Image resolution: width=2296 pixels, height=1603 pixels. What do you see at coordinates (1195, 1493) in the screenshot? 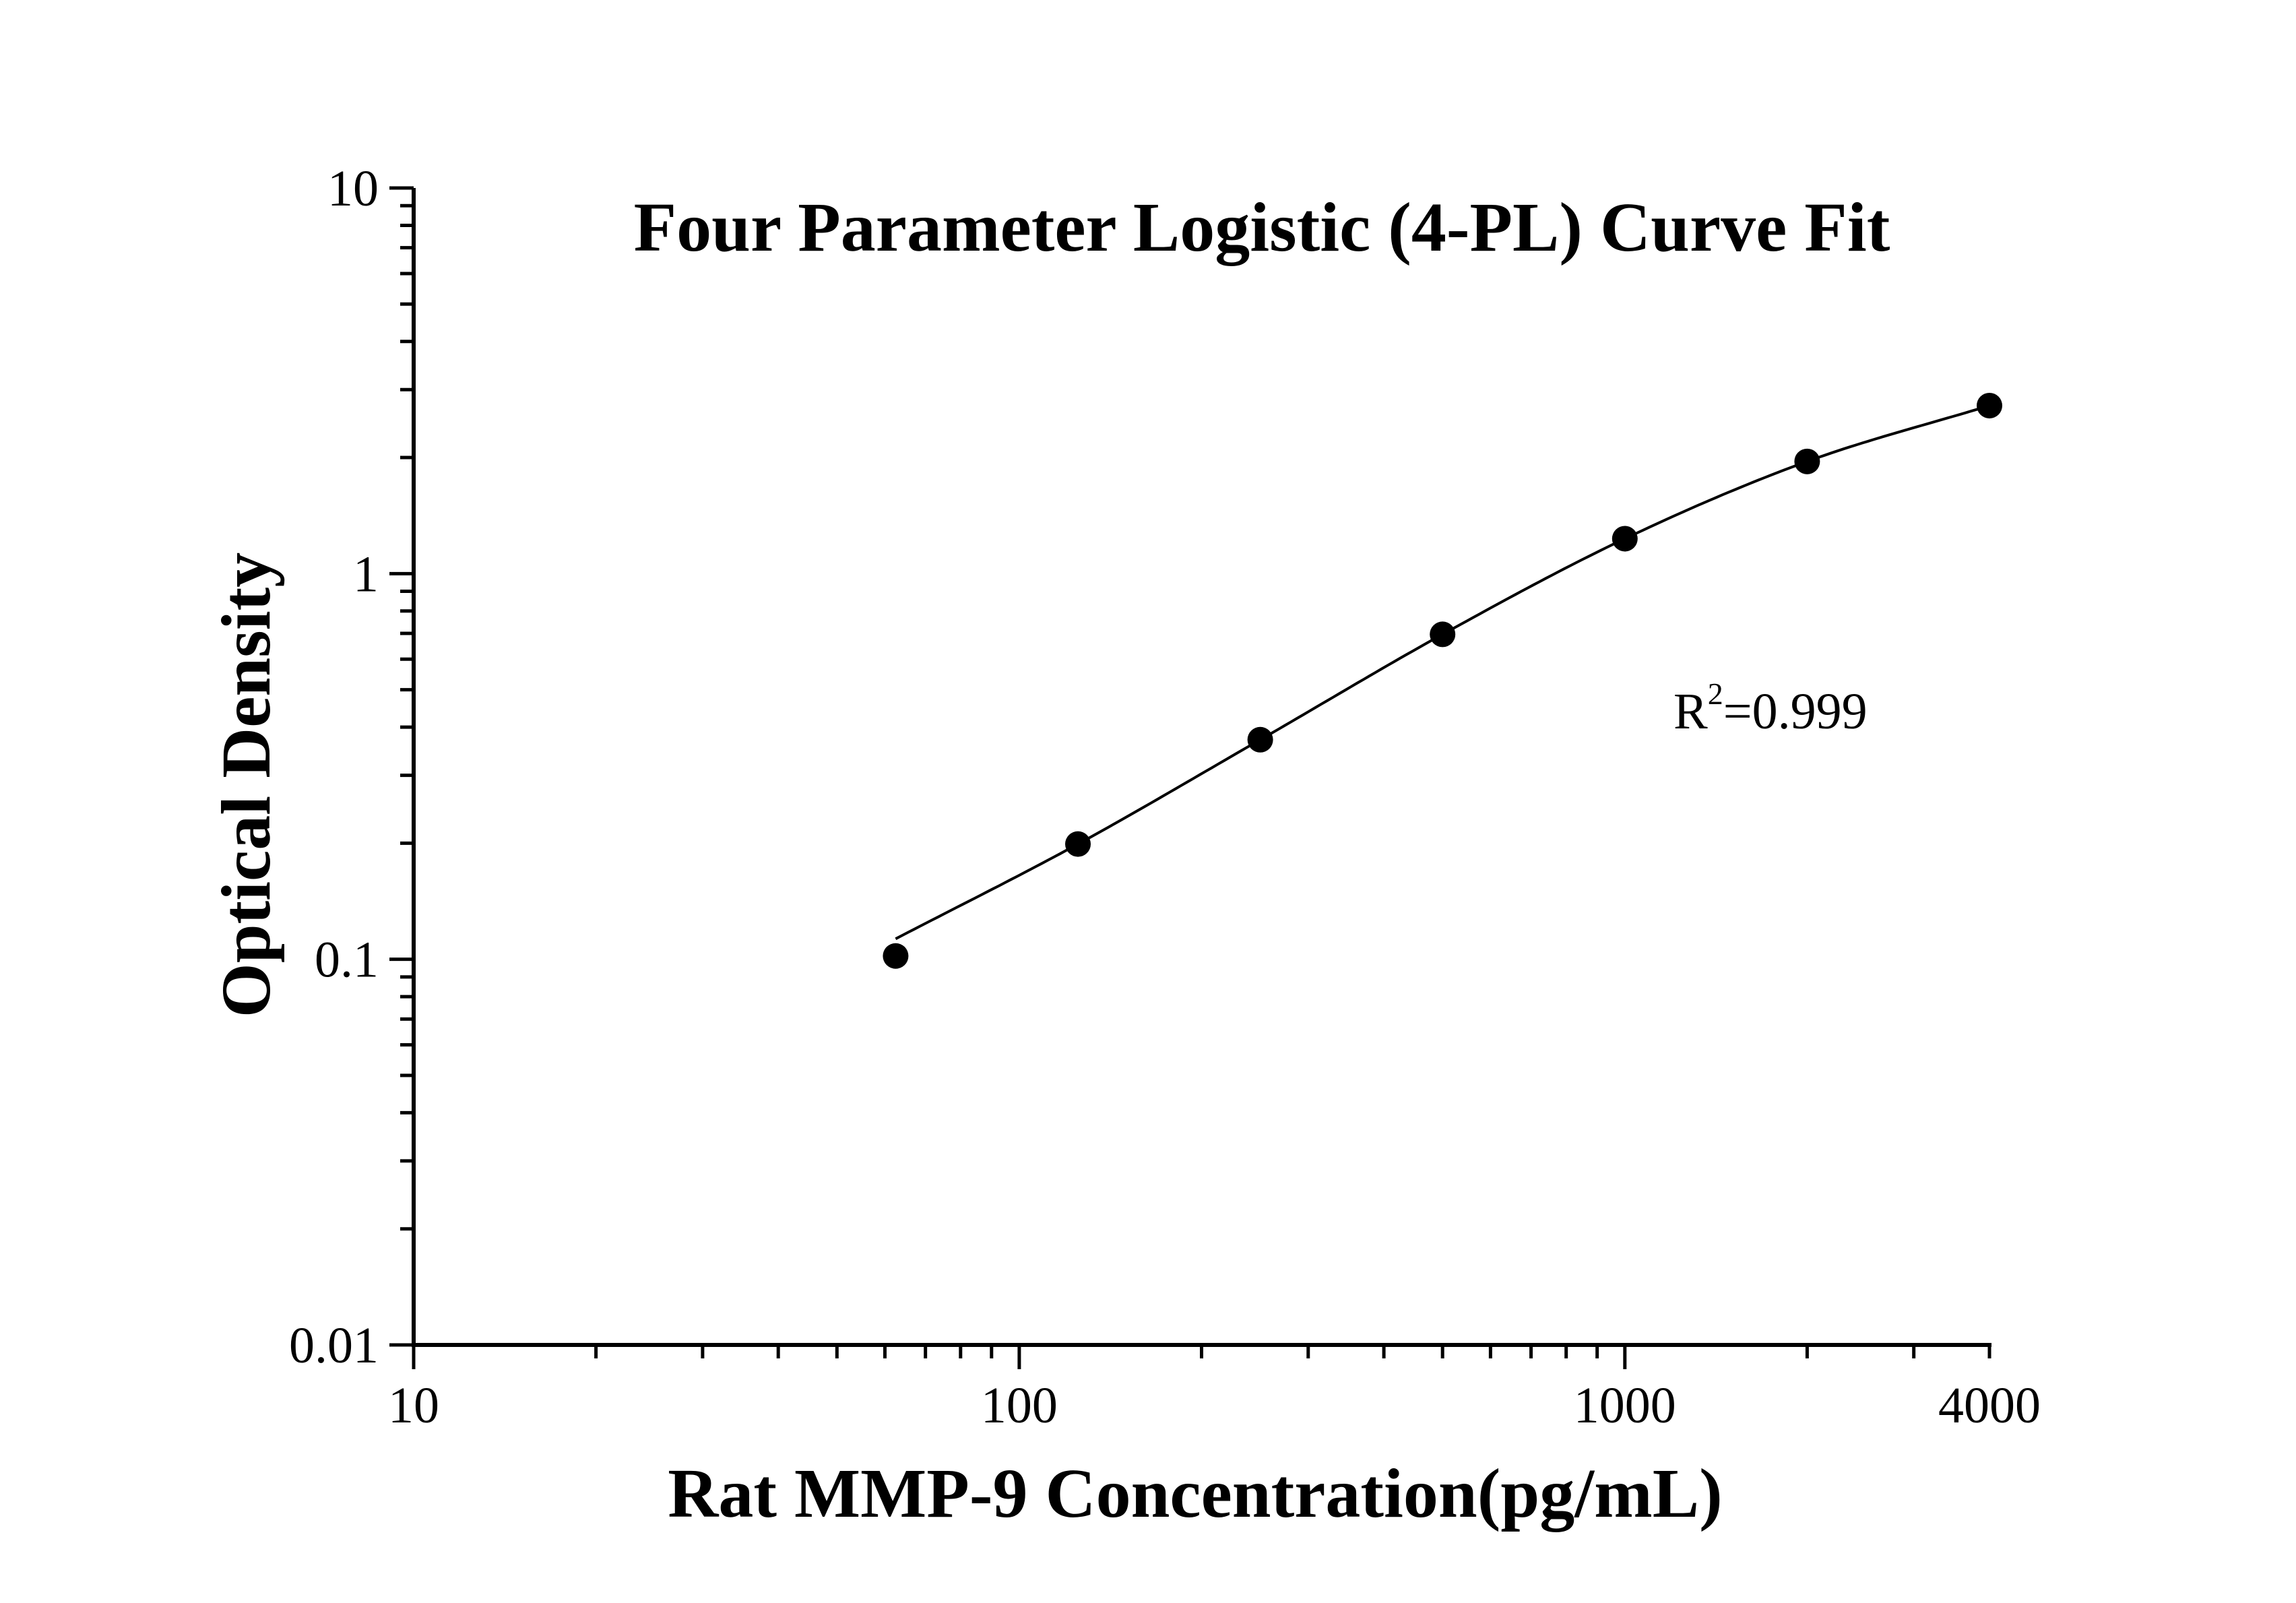
I see `x-axis-title: Rat MMP-9 Concentration(pg/mL)` at bounding box center [1195, 1493].